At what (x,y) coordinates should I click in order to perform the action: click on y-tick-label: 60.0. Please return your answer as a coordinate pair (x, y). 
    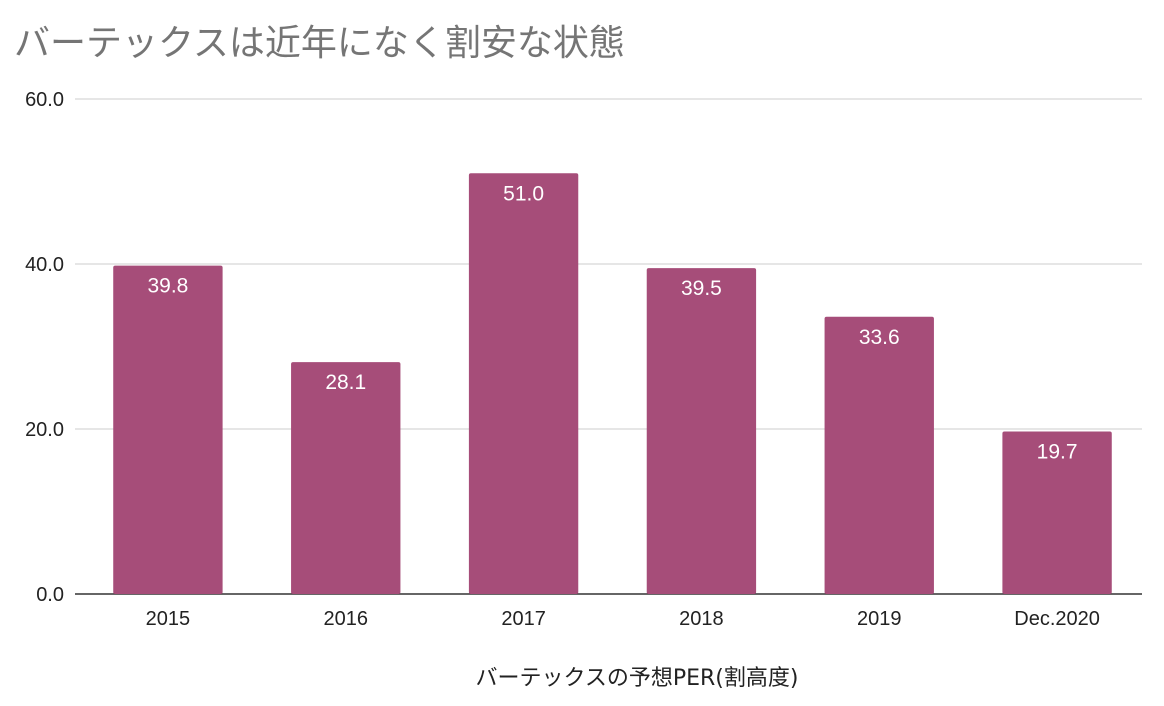
    Looking at the image, I should click on (44, 100).